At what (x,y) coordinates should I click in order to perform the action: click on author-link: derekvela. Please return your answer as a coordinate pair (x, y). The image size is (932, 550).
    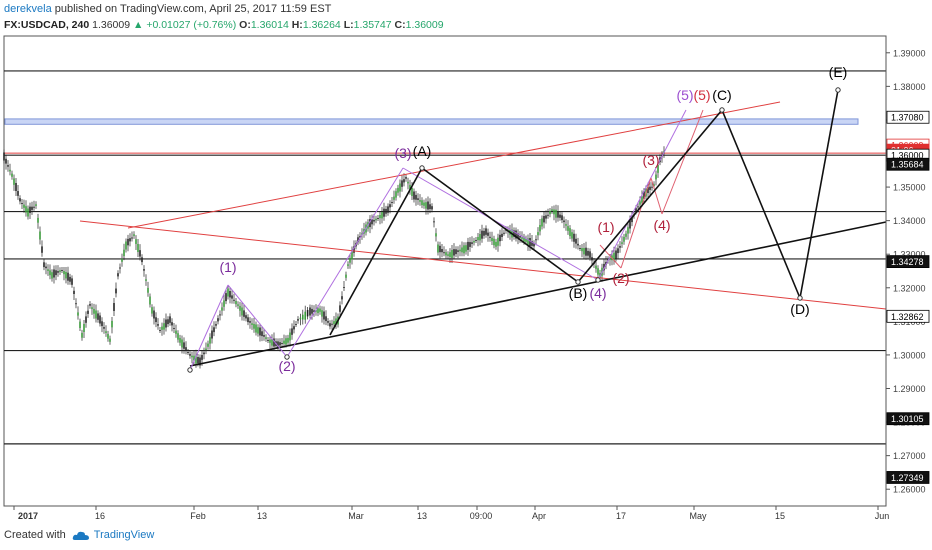
    Looking at the image, I should click on (28, 9).